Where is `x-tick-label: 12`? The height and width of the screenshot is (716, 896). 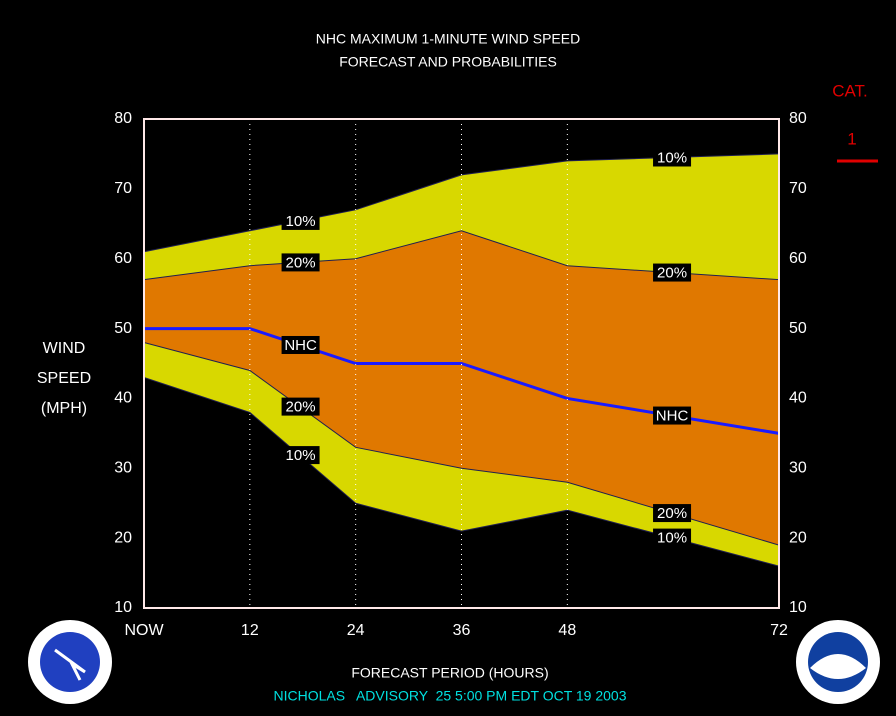 x-tick-label: 12 is located at coordinates (250, 630).